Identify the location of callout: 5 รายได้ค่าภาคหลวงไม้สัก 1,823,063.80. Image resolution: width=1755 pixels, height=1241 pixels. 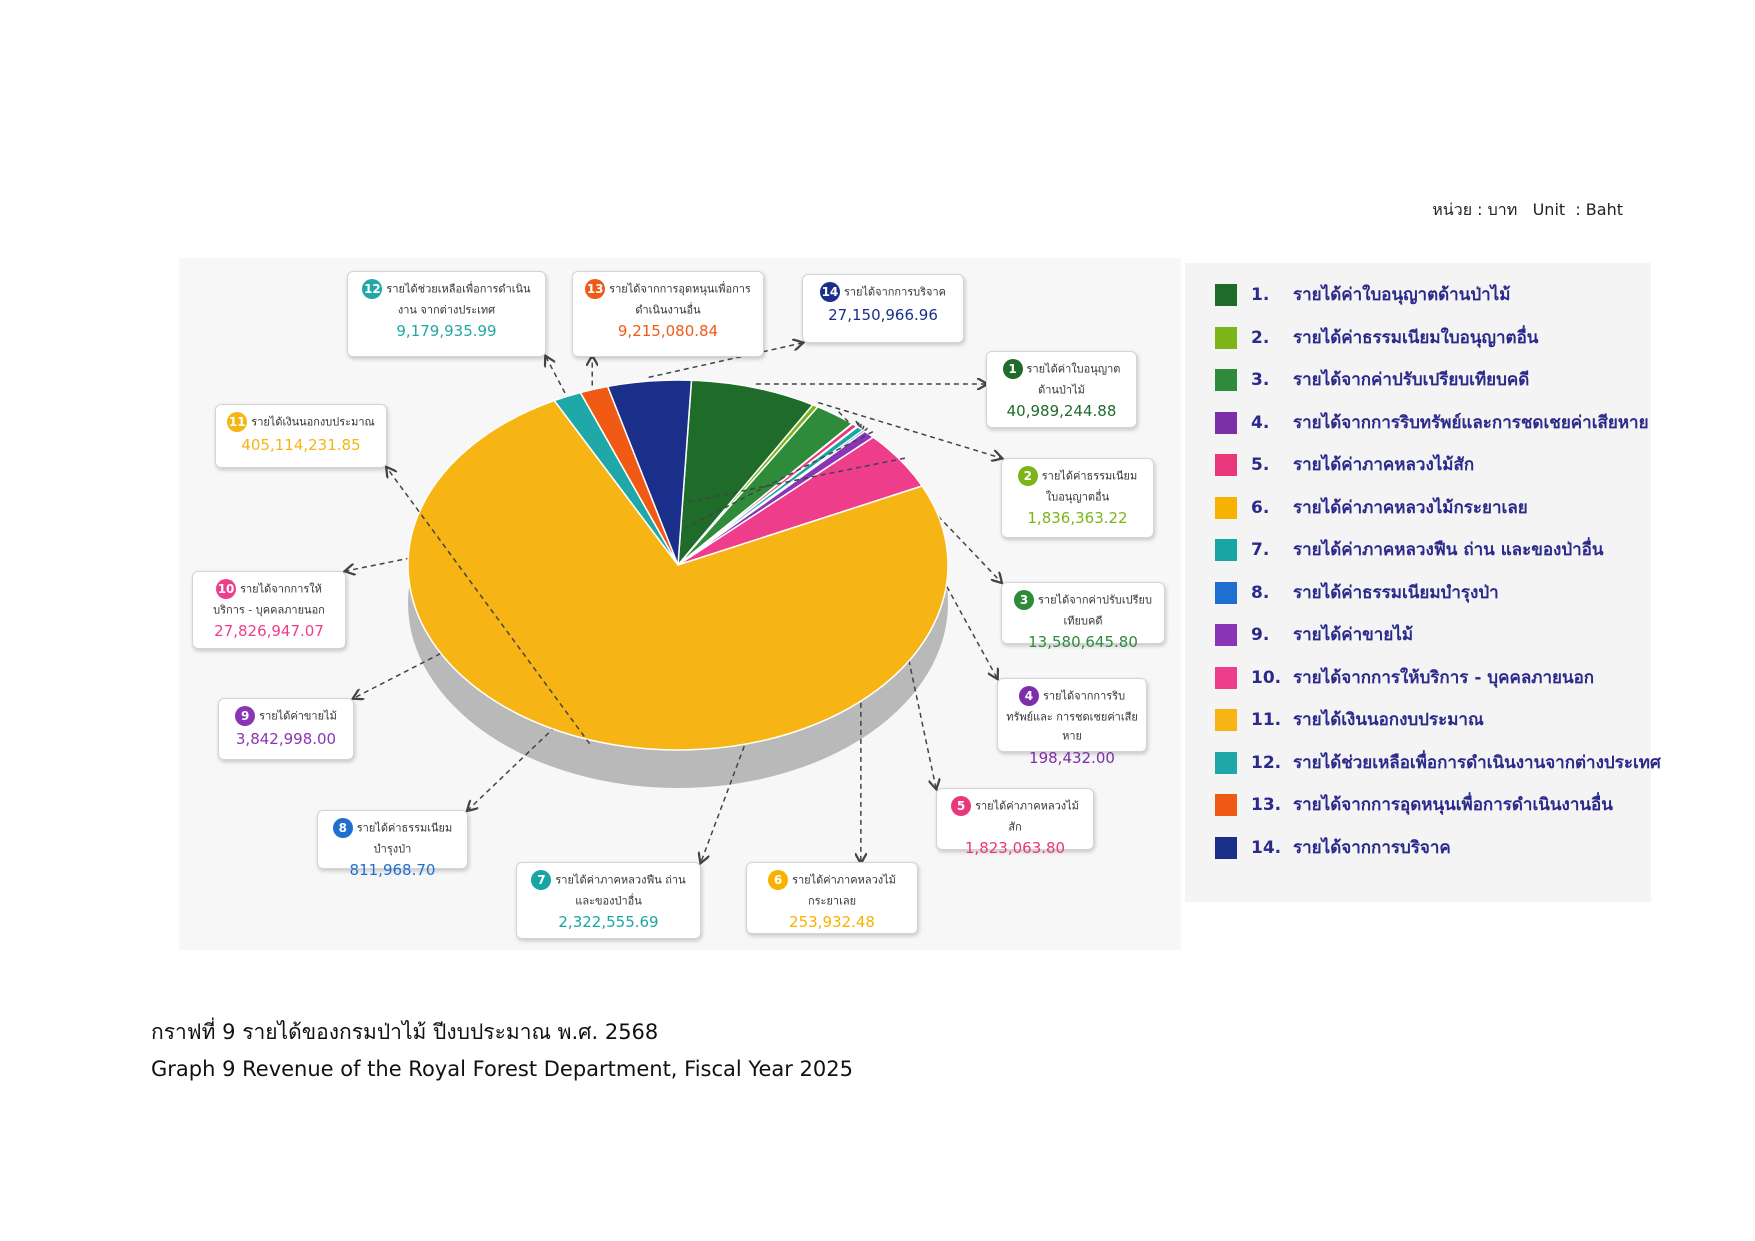
(1015, 822).